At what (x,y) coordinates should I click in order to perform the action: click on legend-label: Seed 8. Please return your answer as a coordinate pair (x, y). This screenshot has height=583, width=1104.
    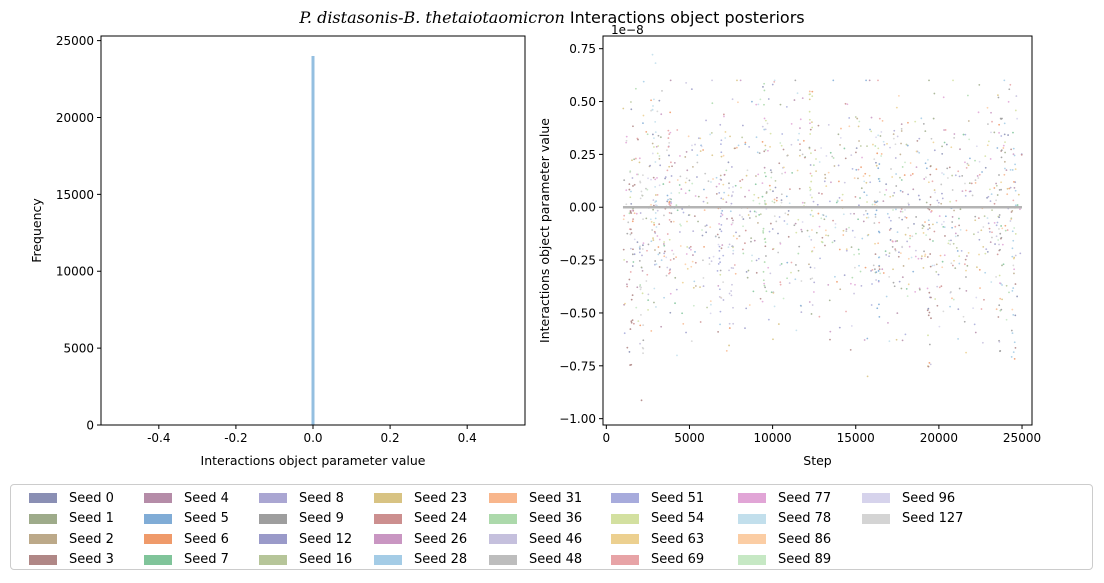
    Looking at the image, I should click on (321, 498).